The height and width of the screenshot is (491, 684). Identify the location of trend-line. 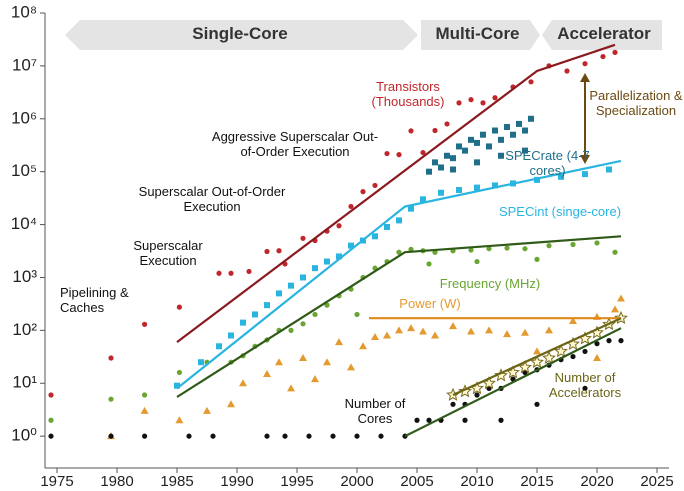
(513, 382).